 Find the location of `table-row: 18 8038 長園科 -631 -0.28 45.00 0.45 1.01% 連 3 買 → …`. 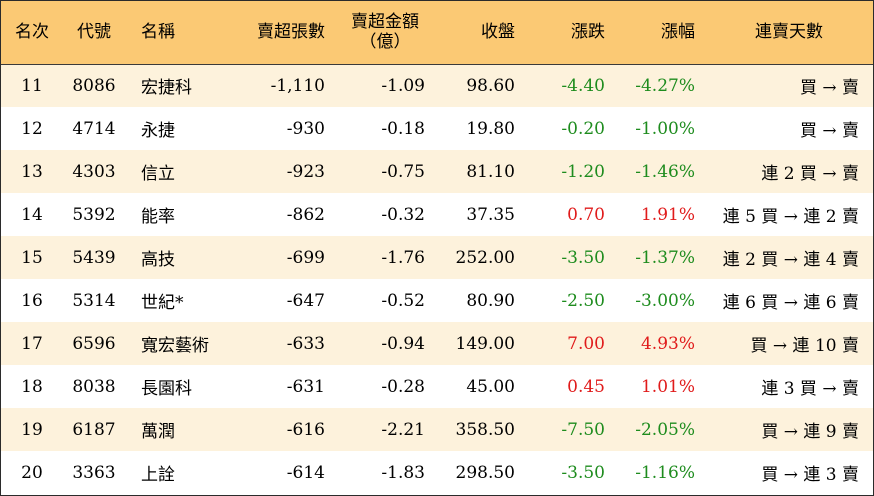

table-row: 18 8038 長園科 -631 -0.28 45.00 0.45 1.01% 連 3 買 → … is located at coordinates (437, 386).